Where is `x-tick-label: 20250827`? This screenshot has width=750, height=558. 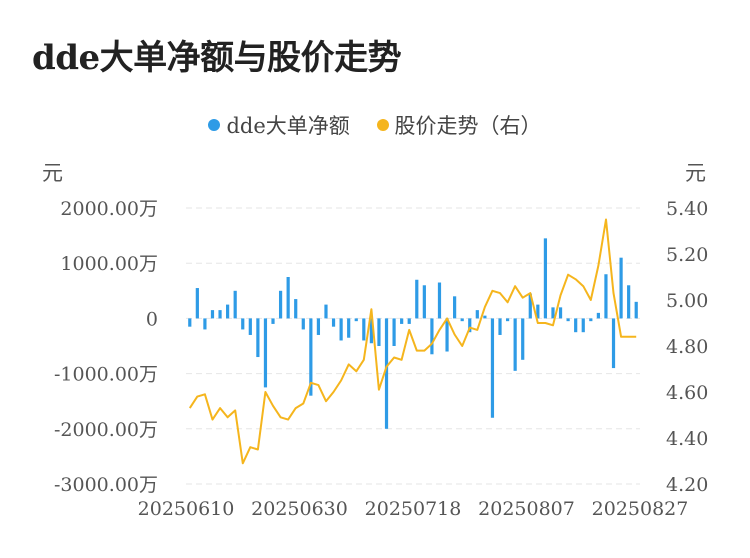 x-tick-label: 20250827 is located at coordinates (640, 509).